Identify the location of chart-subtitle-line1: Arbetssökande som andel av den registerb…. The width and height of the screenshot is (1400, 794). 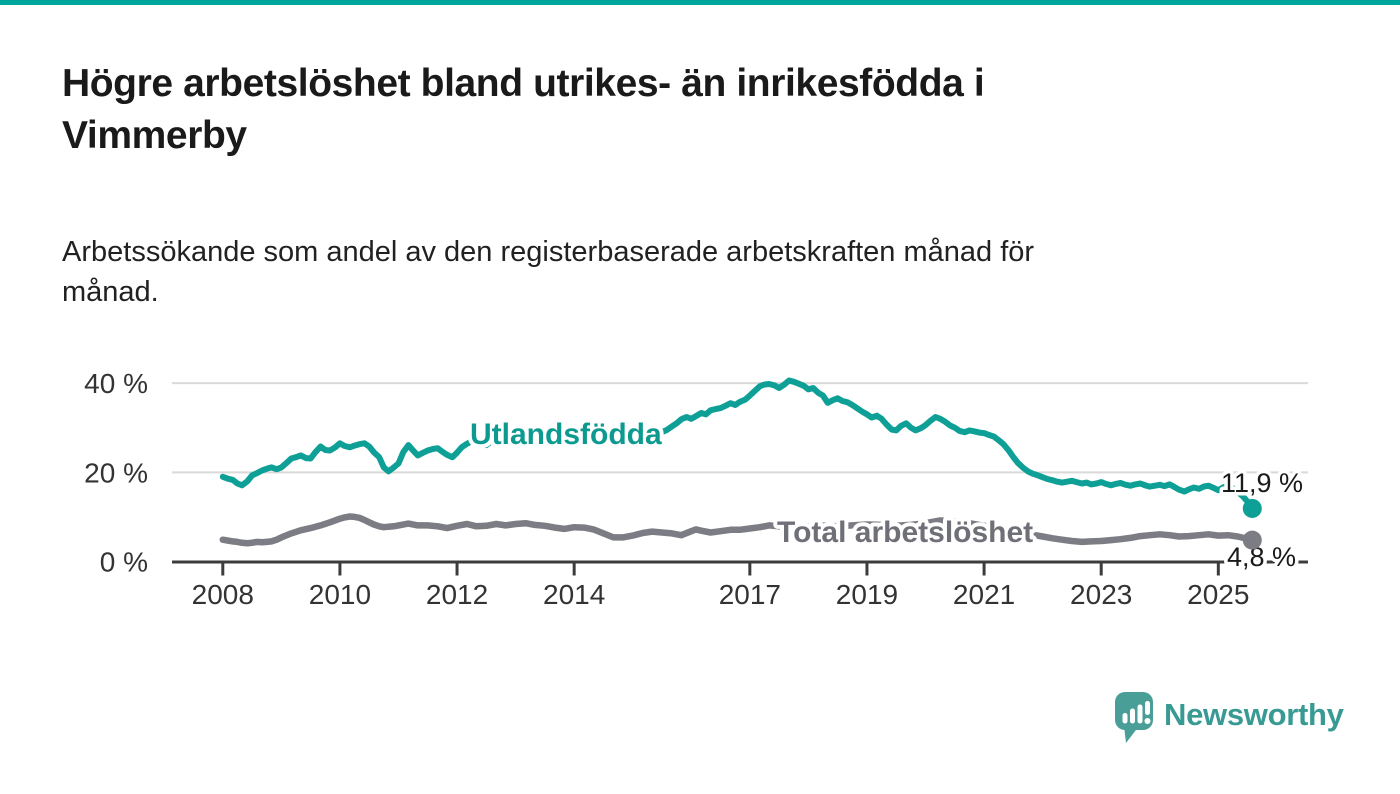
(548, 252).